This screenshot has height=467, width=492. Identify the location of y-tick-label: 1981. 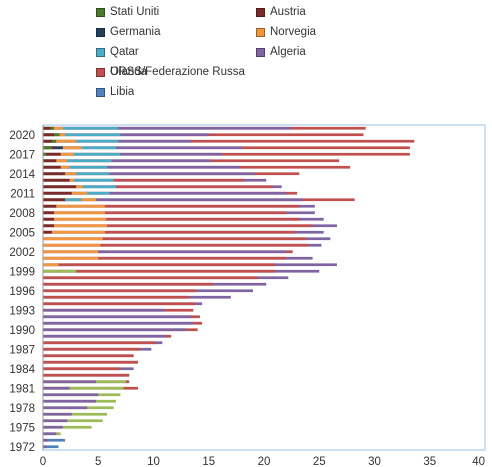
(22, 389).